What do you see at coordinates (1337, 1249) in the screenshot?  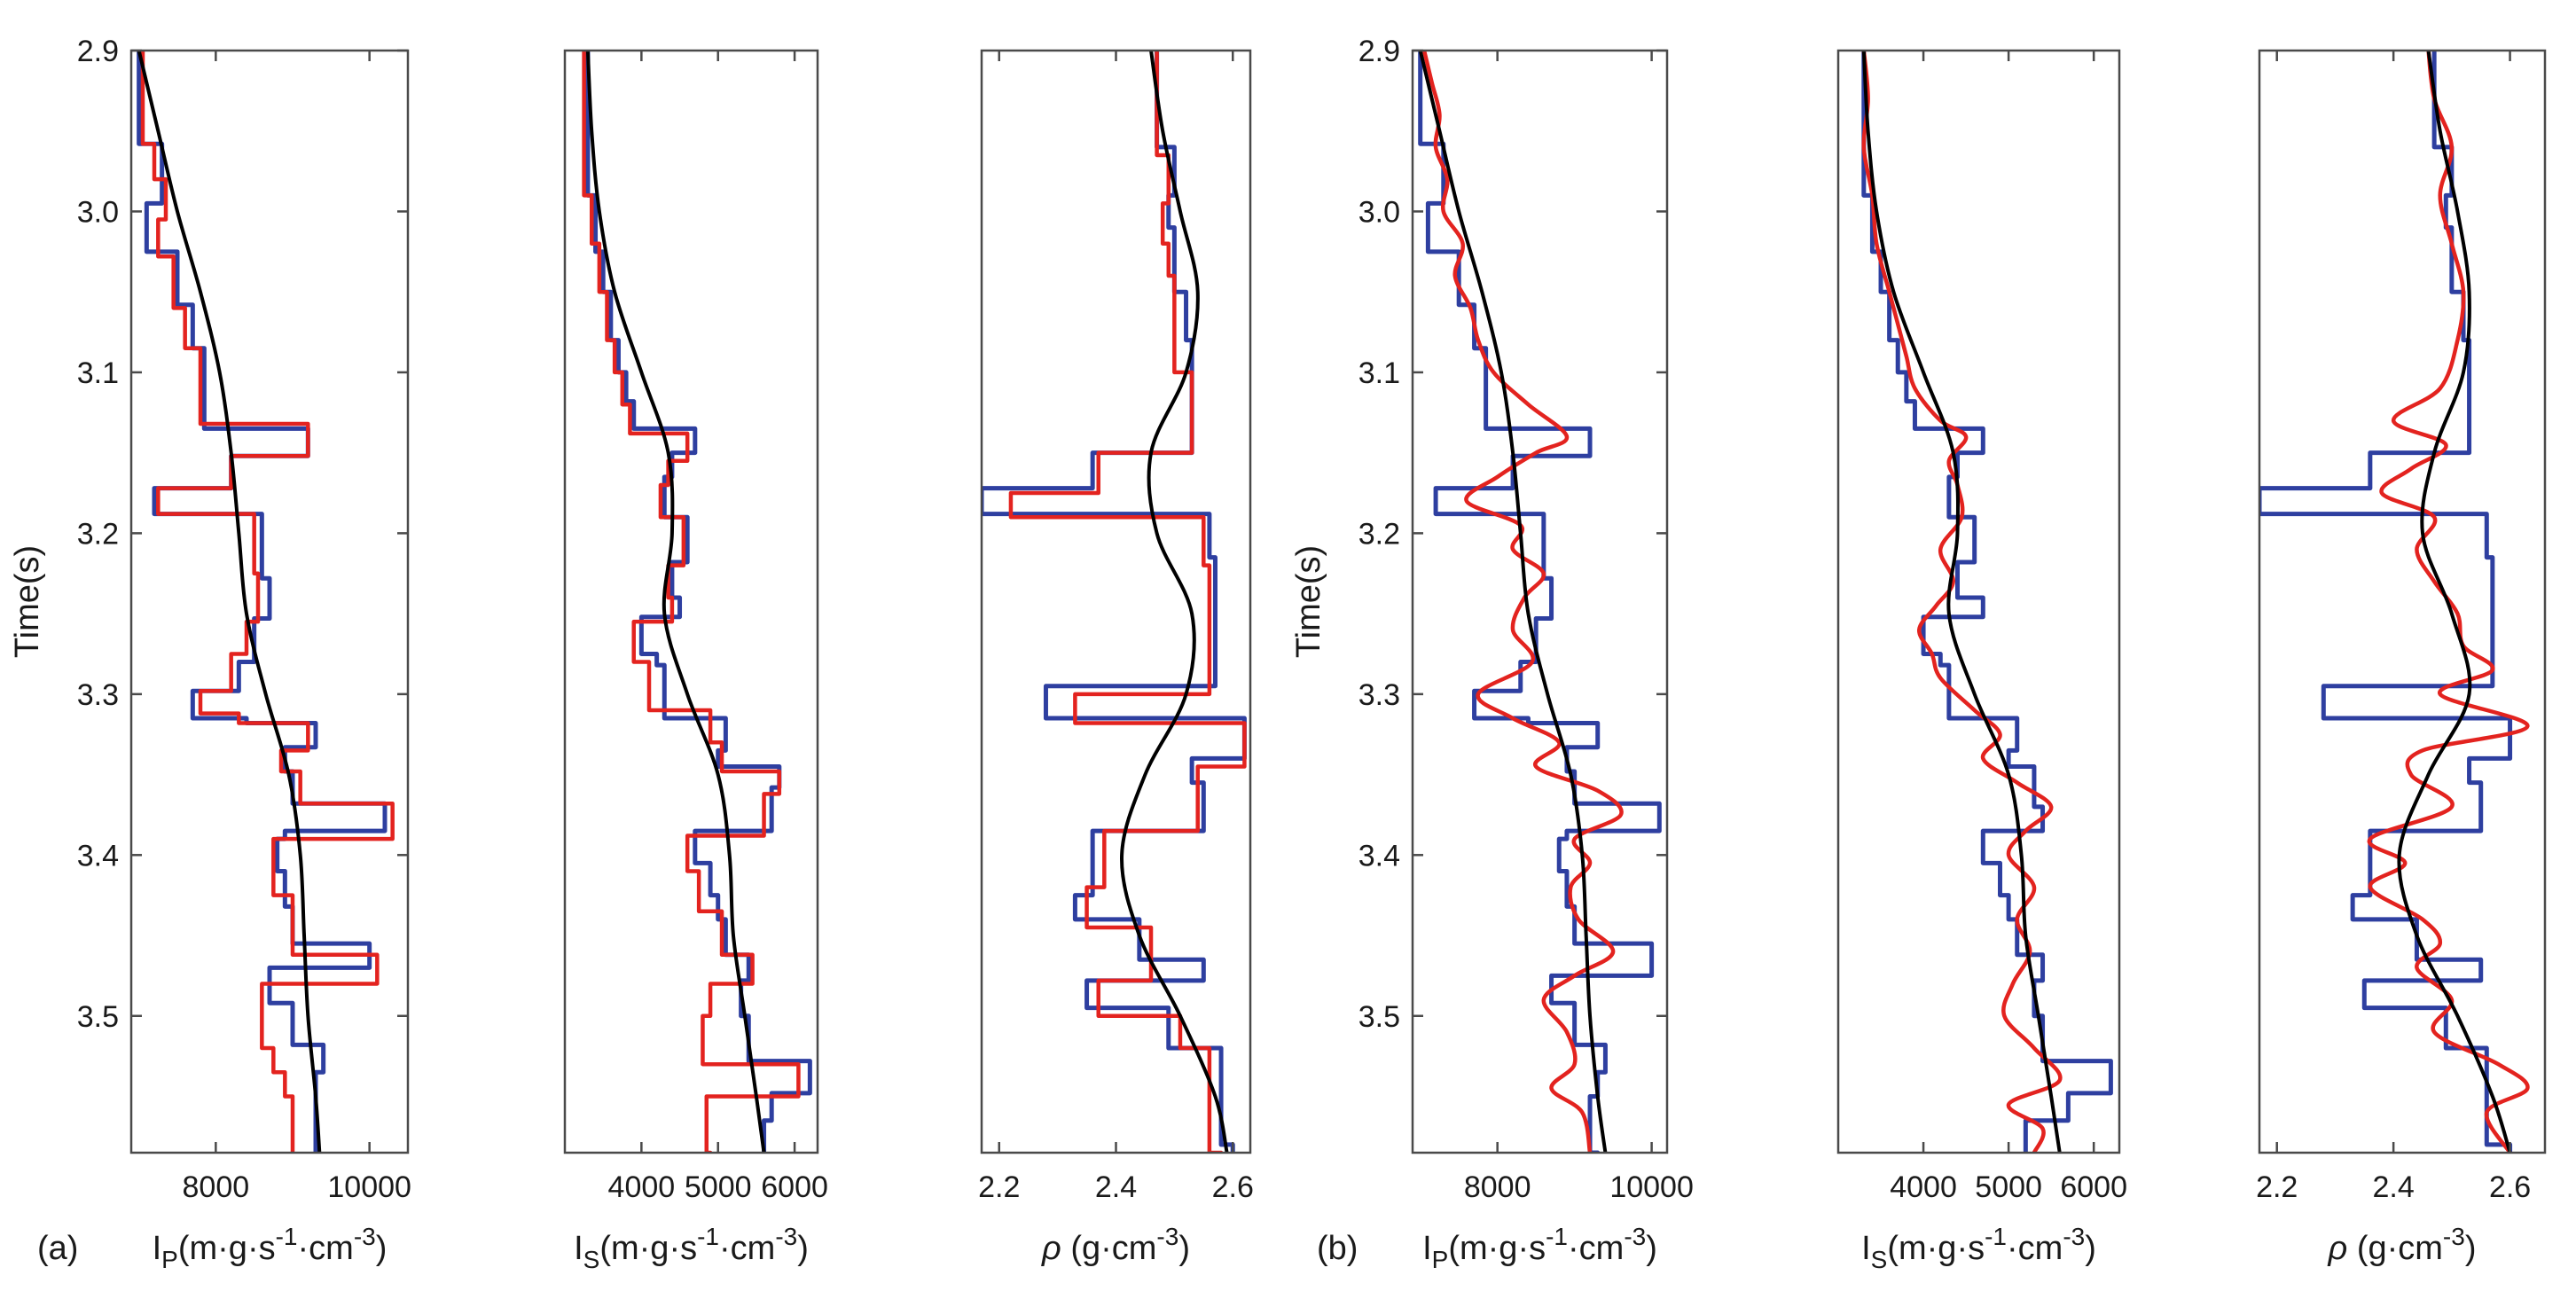 I see `panel-label-b: (b)` at bounding box center [1337, 1249].